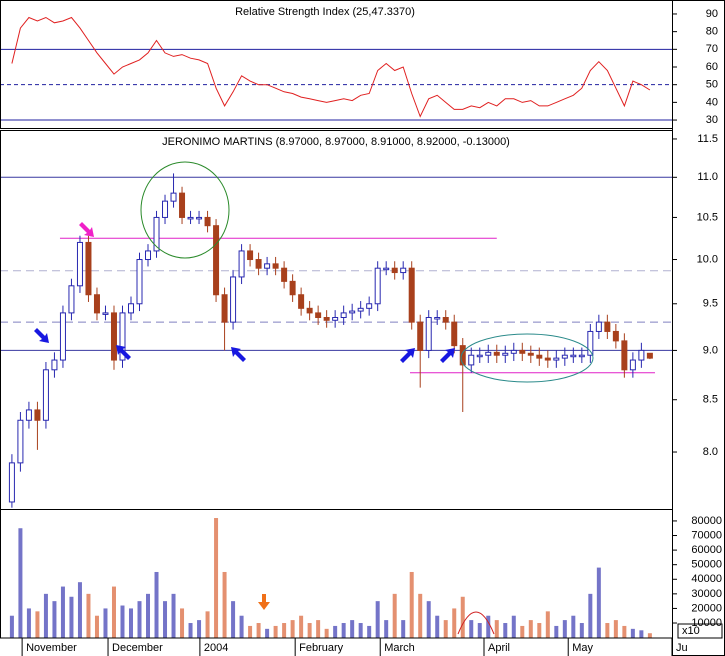  I want to click on x-tick-label: February, so click(321, 648).